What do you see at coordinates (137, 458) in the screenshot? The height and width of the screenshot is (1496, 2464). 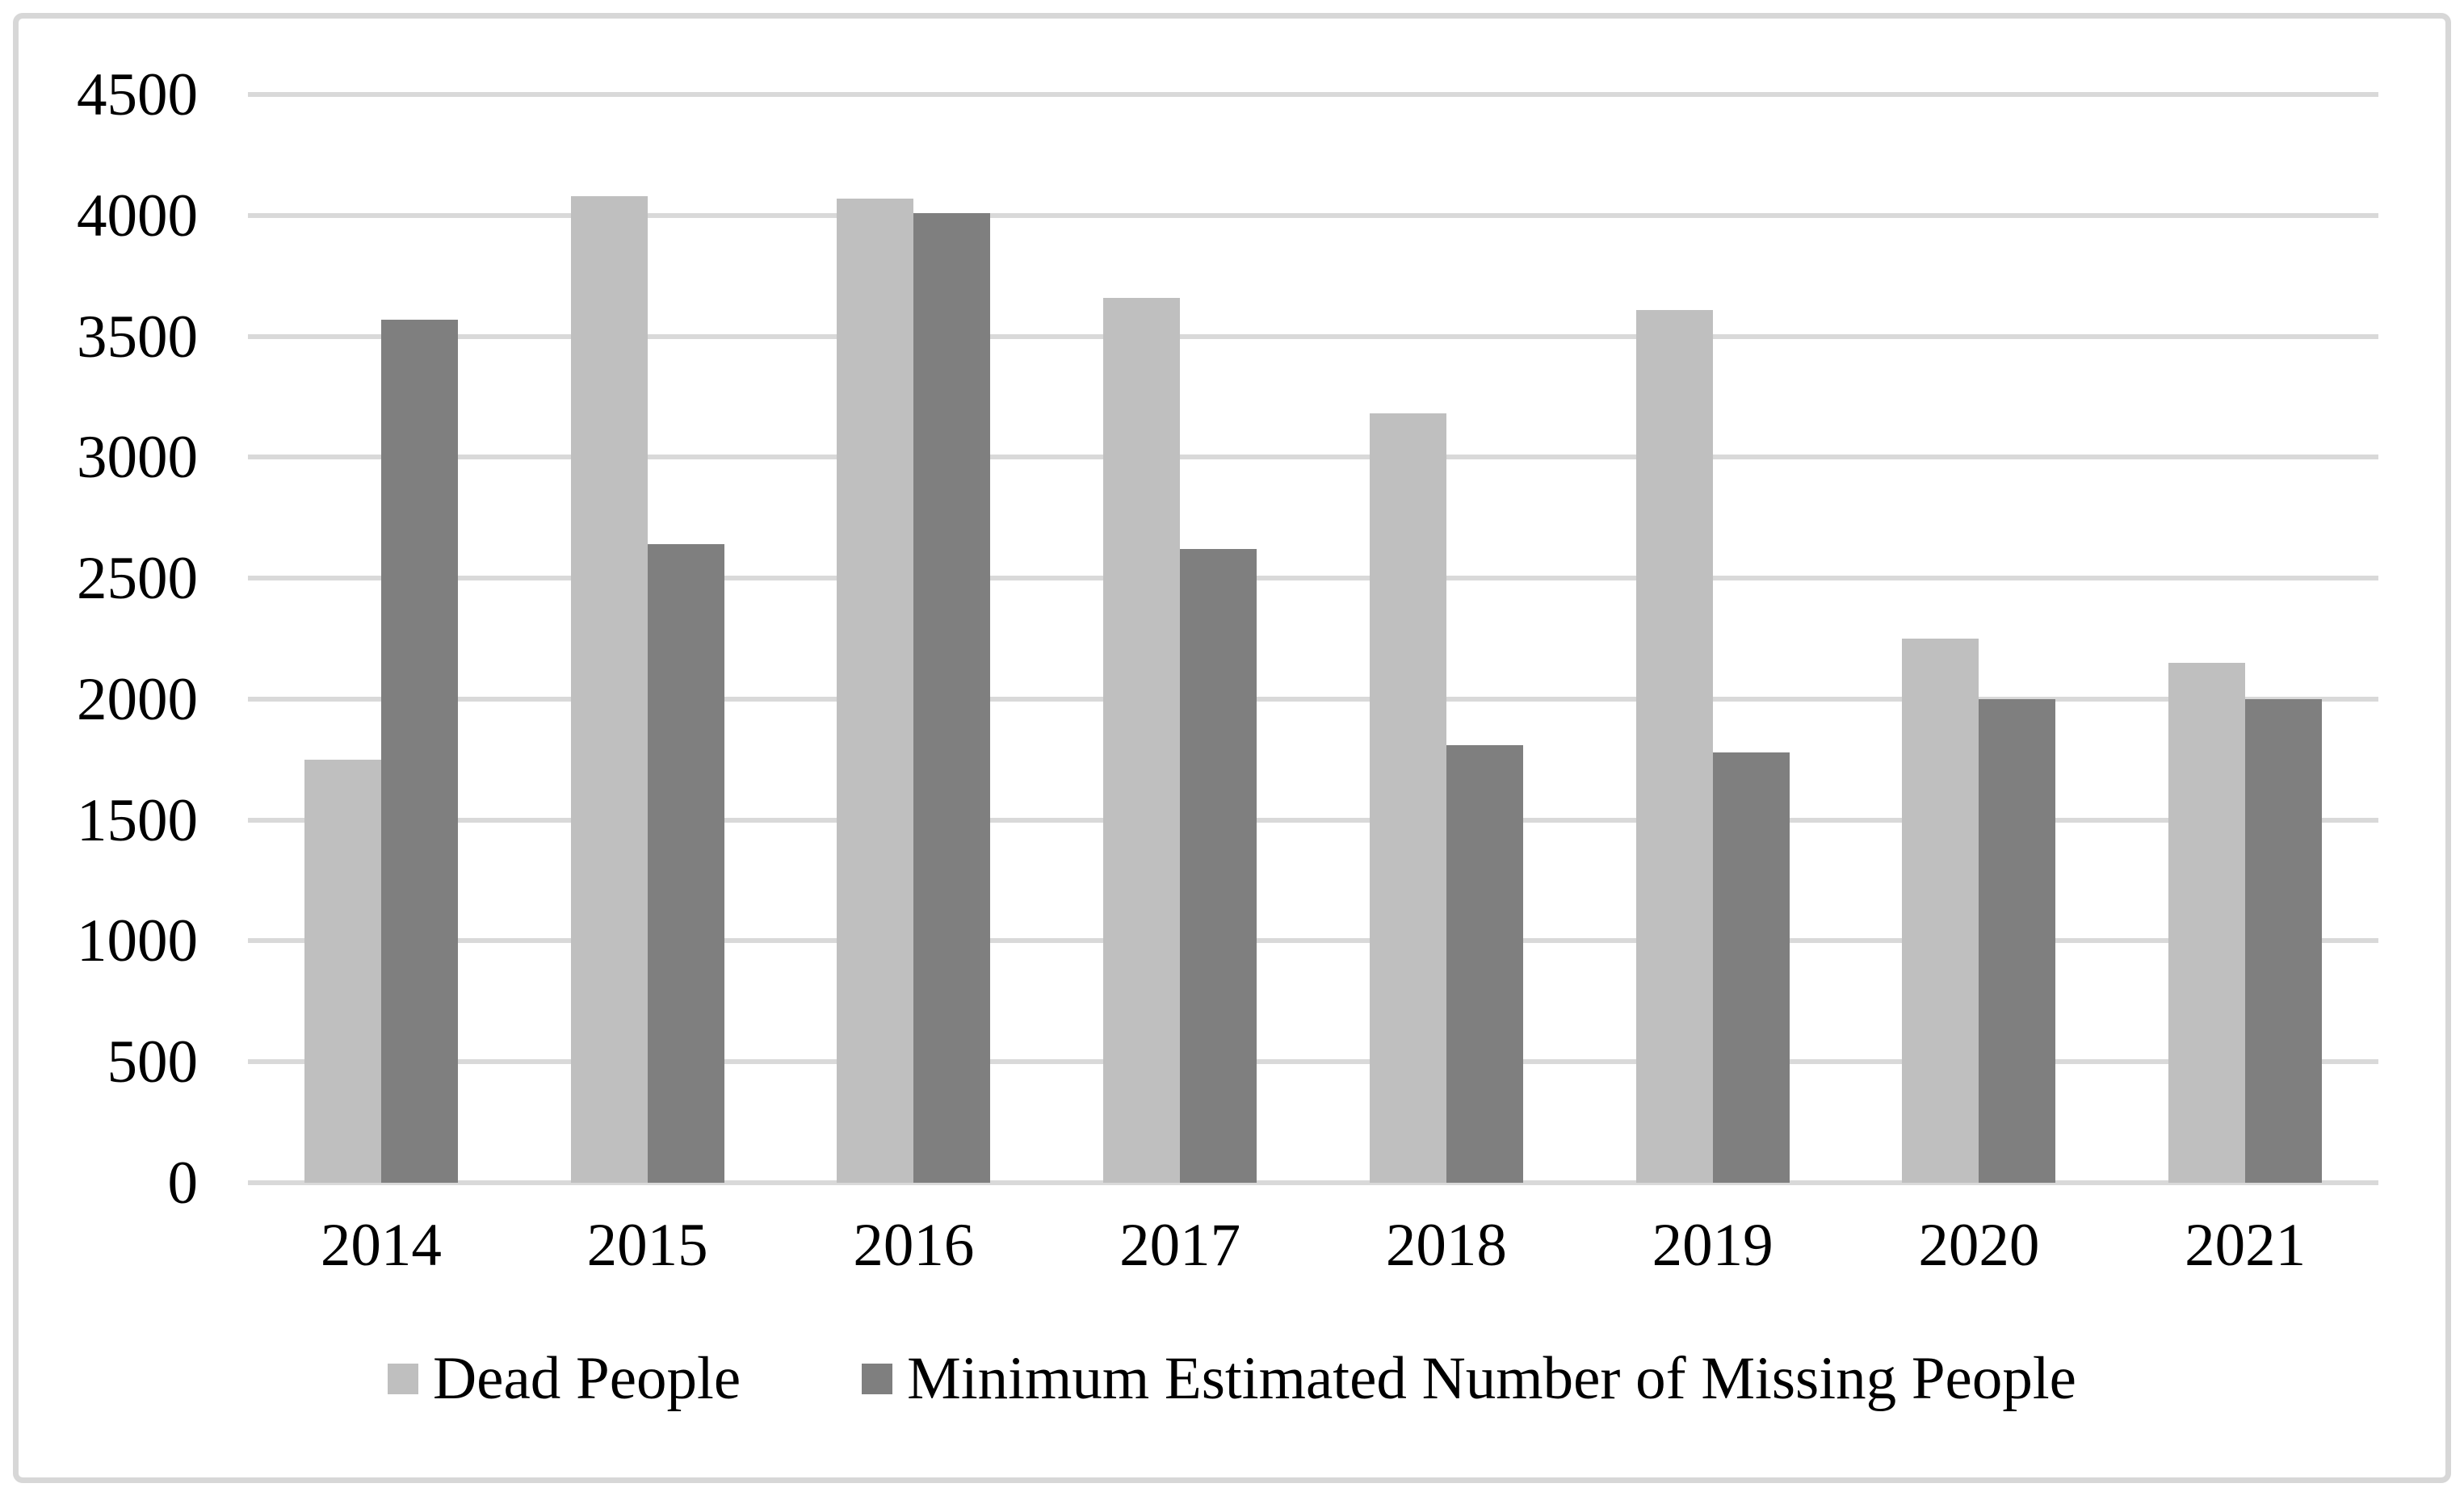 I see `y-tick-3000: 3000` at bounding box center [137, 458].